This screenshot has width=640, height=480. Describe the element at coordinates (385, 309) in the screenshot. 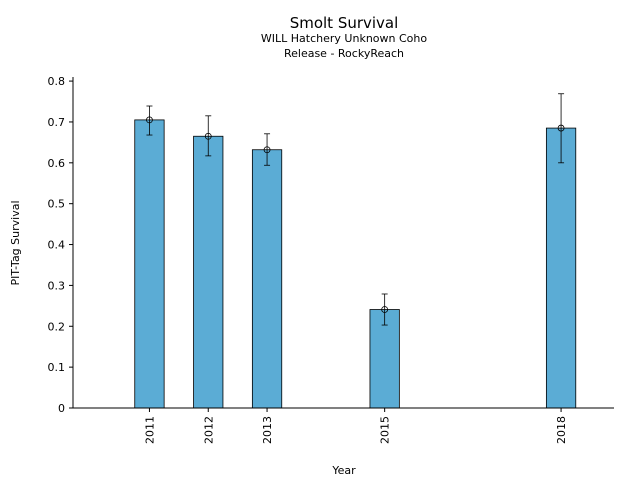

I see `point-marker-2015` at that location.